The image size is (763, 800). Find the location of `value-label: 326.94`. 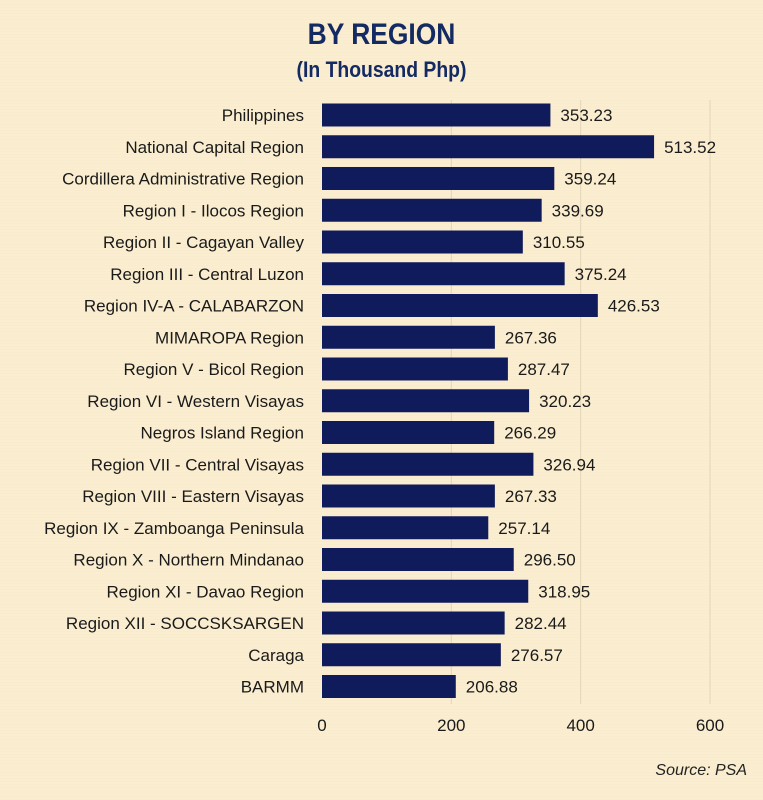

value-label: 326.94 is located at coordinates (569, 464).